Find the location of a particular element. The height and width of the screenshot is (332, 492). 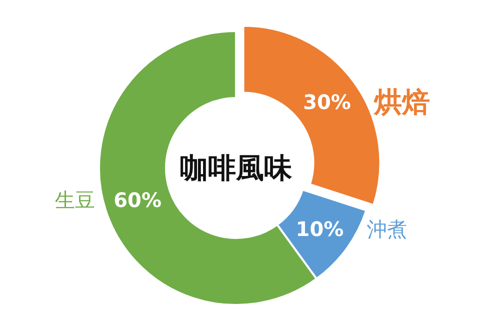

slice-label: 沖煮 is located at coordinates (386, 228).